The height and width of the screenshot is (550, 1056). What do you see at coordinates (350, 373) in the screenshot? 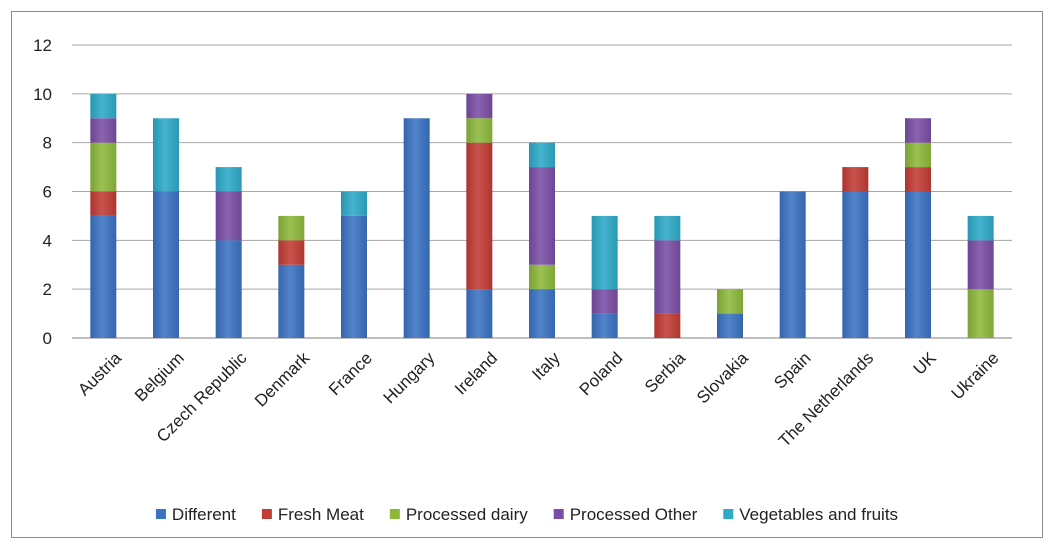
I see `x-tick-label: France` at bounding box center [350, 373].